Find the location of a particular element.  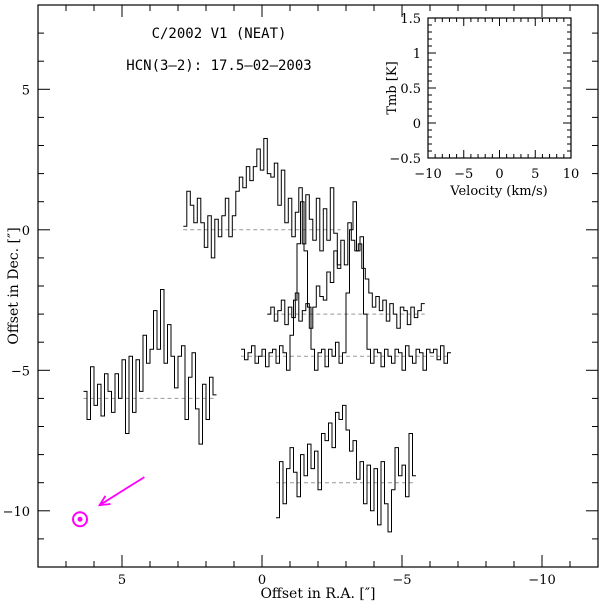

x-tick-label: 5 is located at coordinates (122, 580).